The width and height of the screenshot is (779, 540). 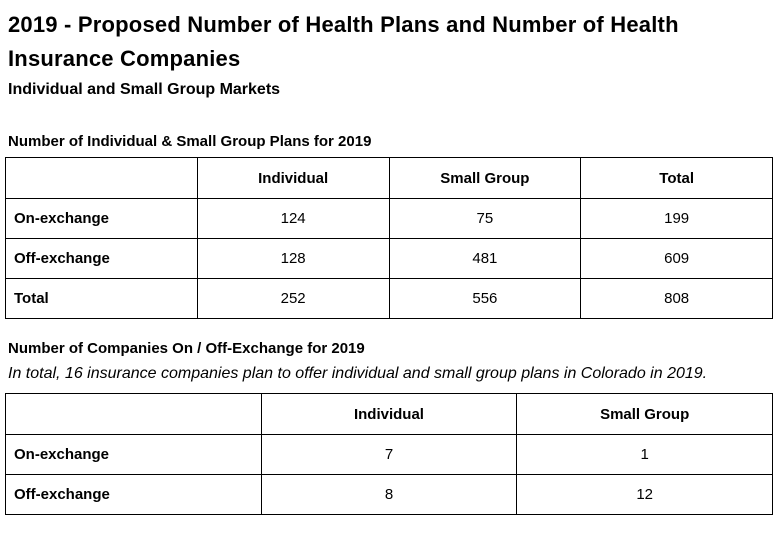 What do you see at coordinates (644, 414) in the screenshot?
I see `companies-header-small-group: Small Group` at bounding box center [644, 414].